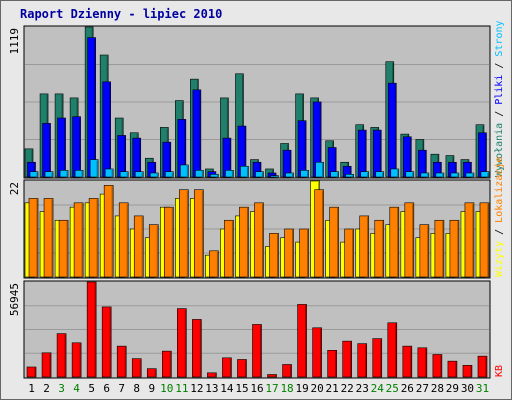 This screenshot has width=512, height=400. Describe the element at coordinates (241, 388) in the screenshot. I see `day-label: 15` at that location.